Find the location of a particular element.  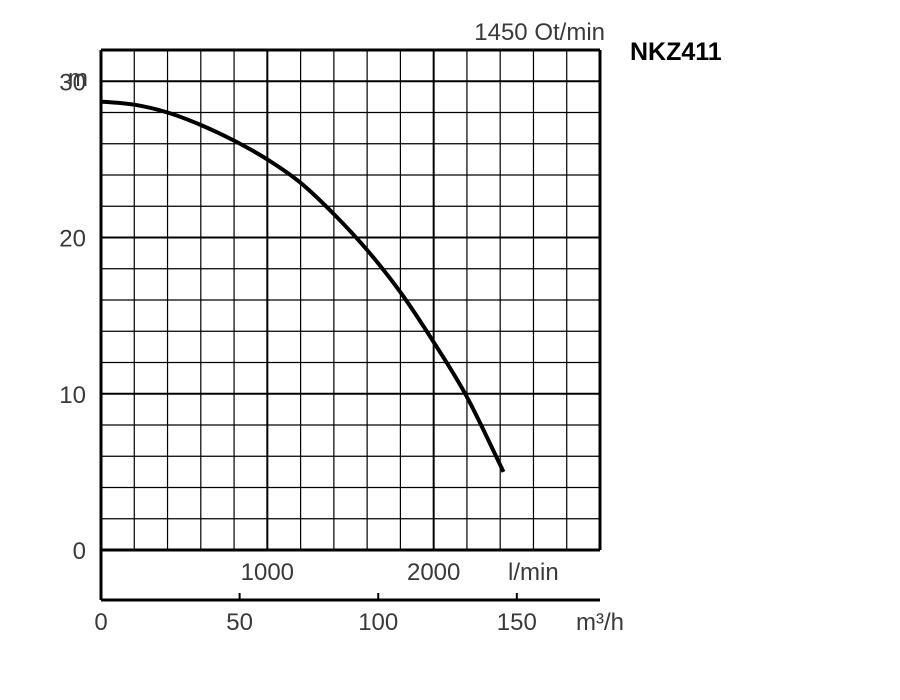

y-tick-label: 20 is located at coordinates (72, 239).